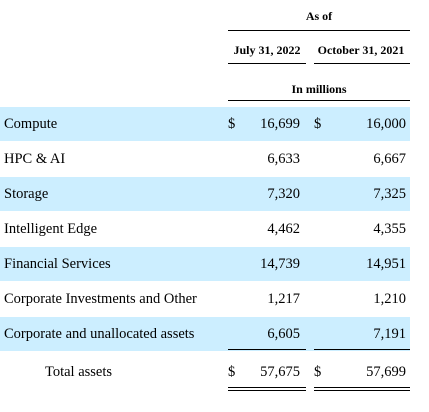 This screenshot has width=429, height=412. Describe the element at coordinates (389, 229) in the screenshot. I see `cell-value: 4,355` at that location.